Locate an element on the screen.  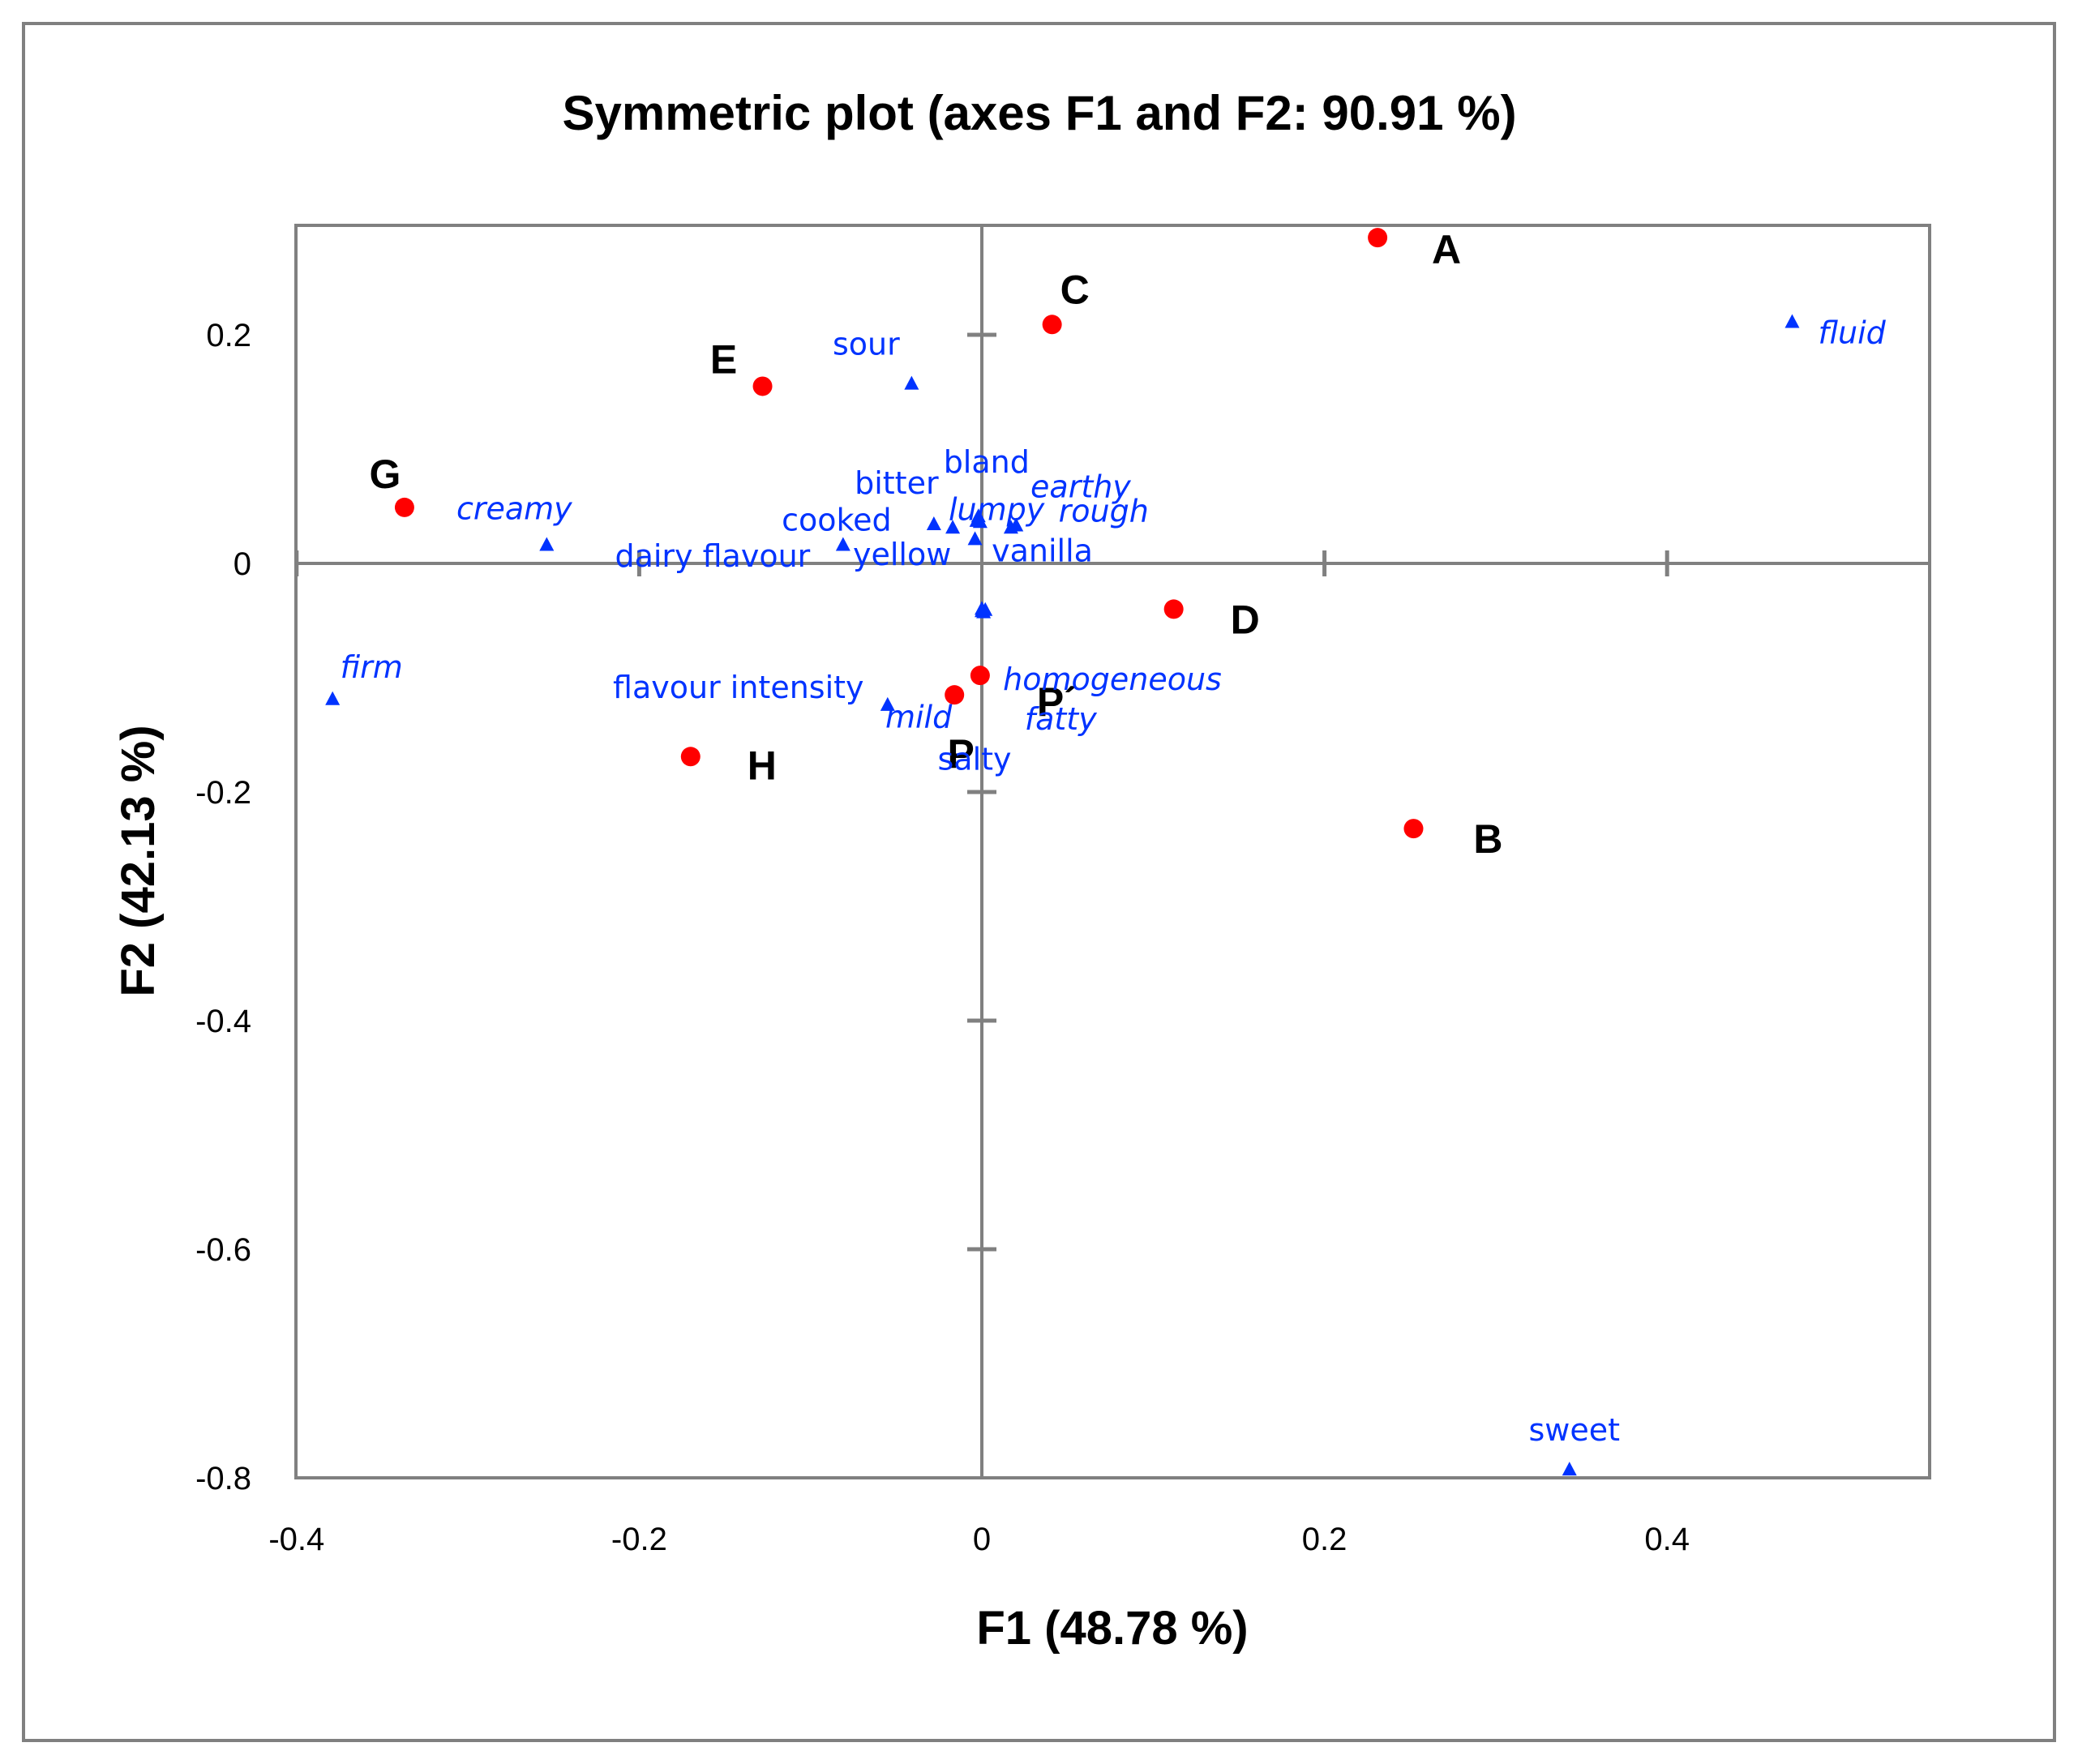
x-axis-label: F1 (48.78 %) is located at coordinates (1112, 1628).